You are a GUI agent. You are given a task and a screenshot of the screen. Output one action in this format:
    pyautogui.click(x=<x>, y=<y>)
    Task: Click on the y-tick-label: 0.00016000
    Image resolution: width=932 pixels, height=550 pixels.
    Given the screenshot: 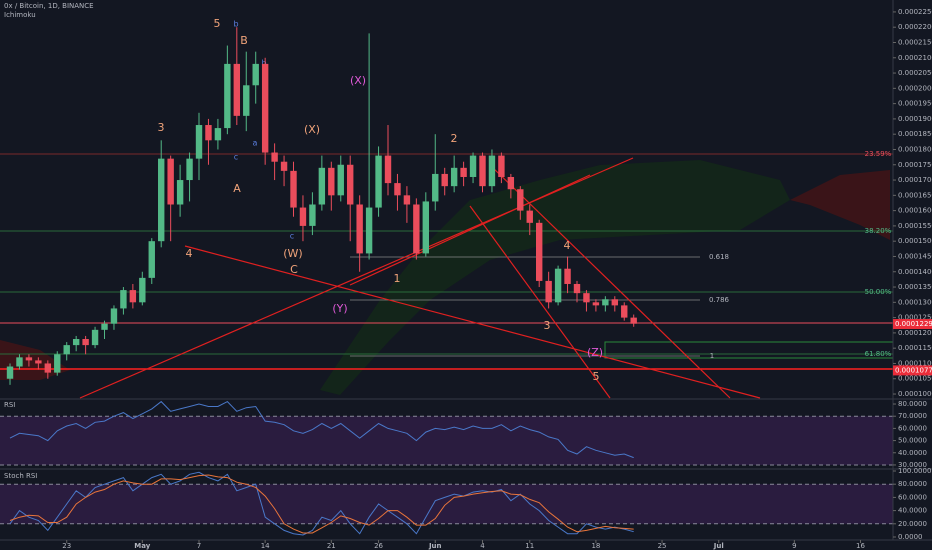 What is the action you would take?
    pyautogui.click(x=915, y=211)
    